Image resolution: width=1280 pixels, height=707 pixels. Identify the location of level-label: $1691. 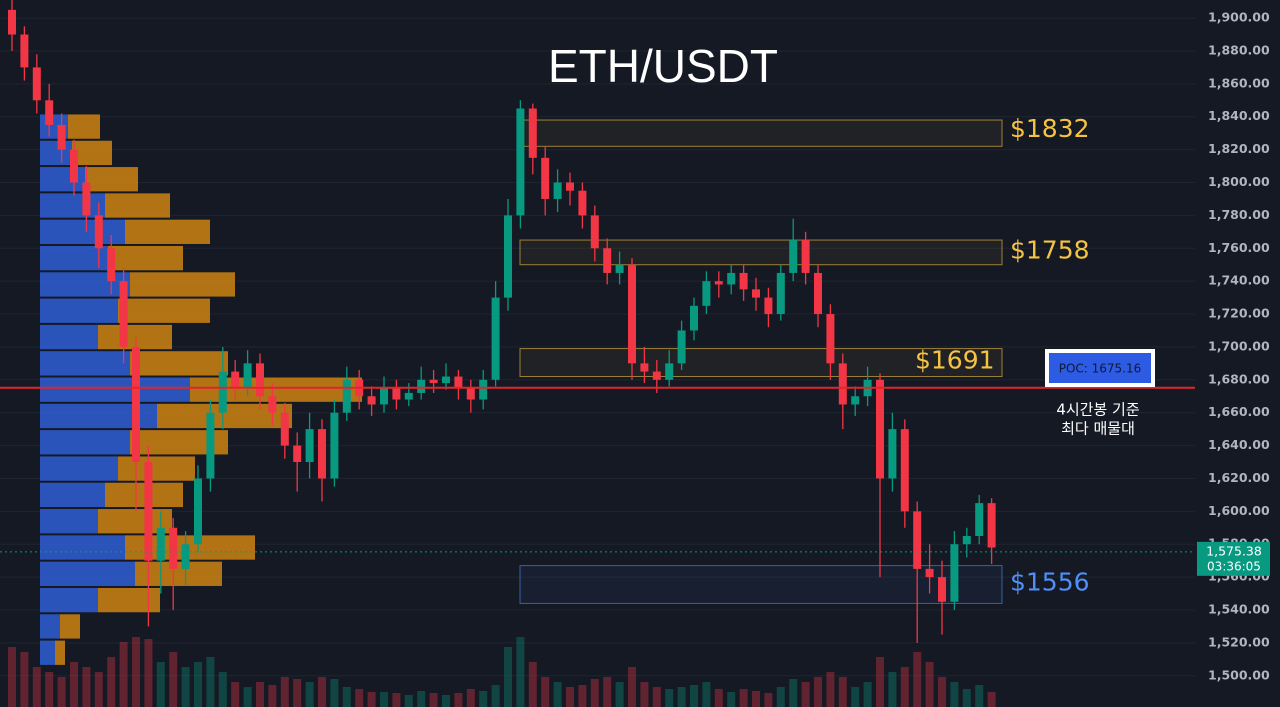
(955, 360).